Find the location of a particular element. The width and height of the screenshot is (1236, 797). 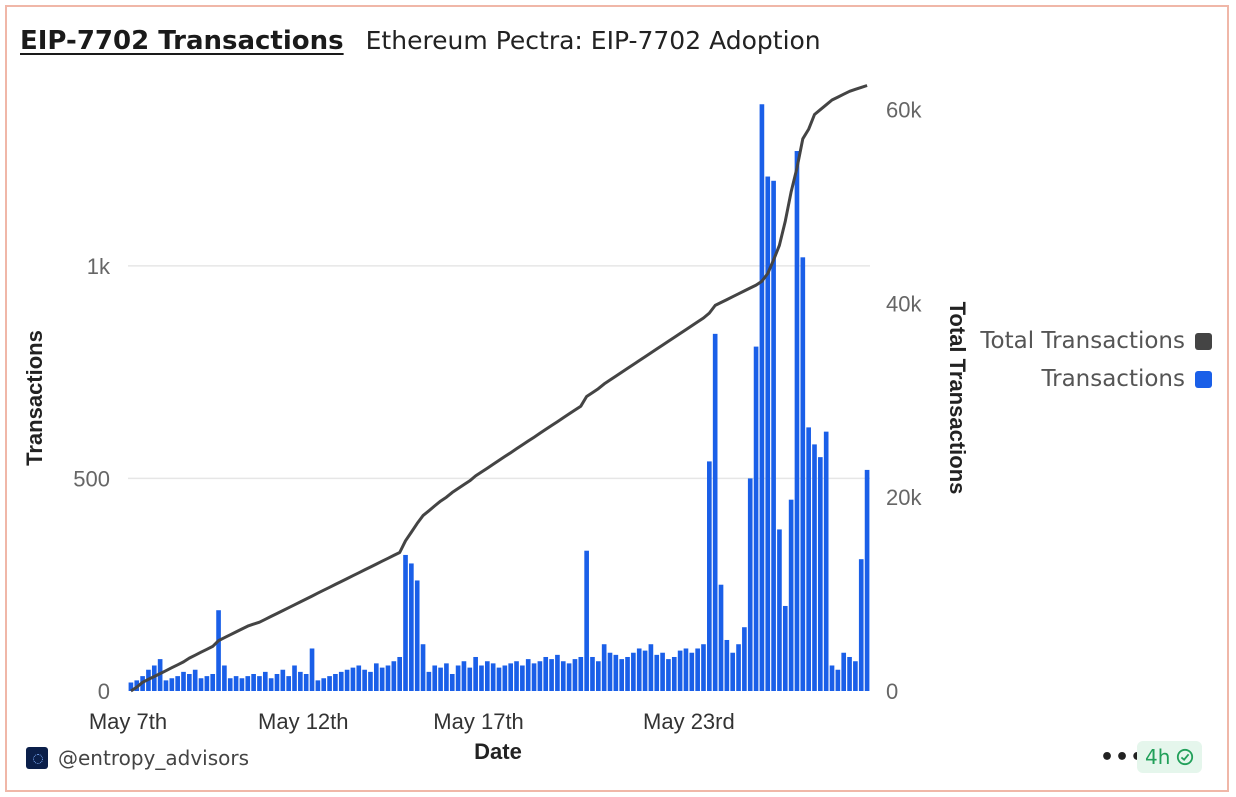

y-tick-label: 500 is located at coordinates (91, 478).